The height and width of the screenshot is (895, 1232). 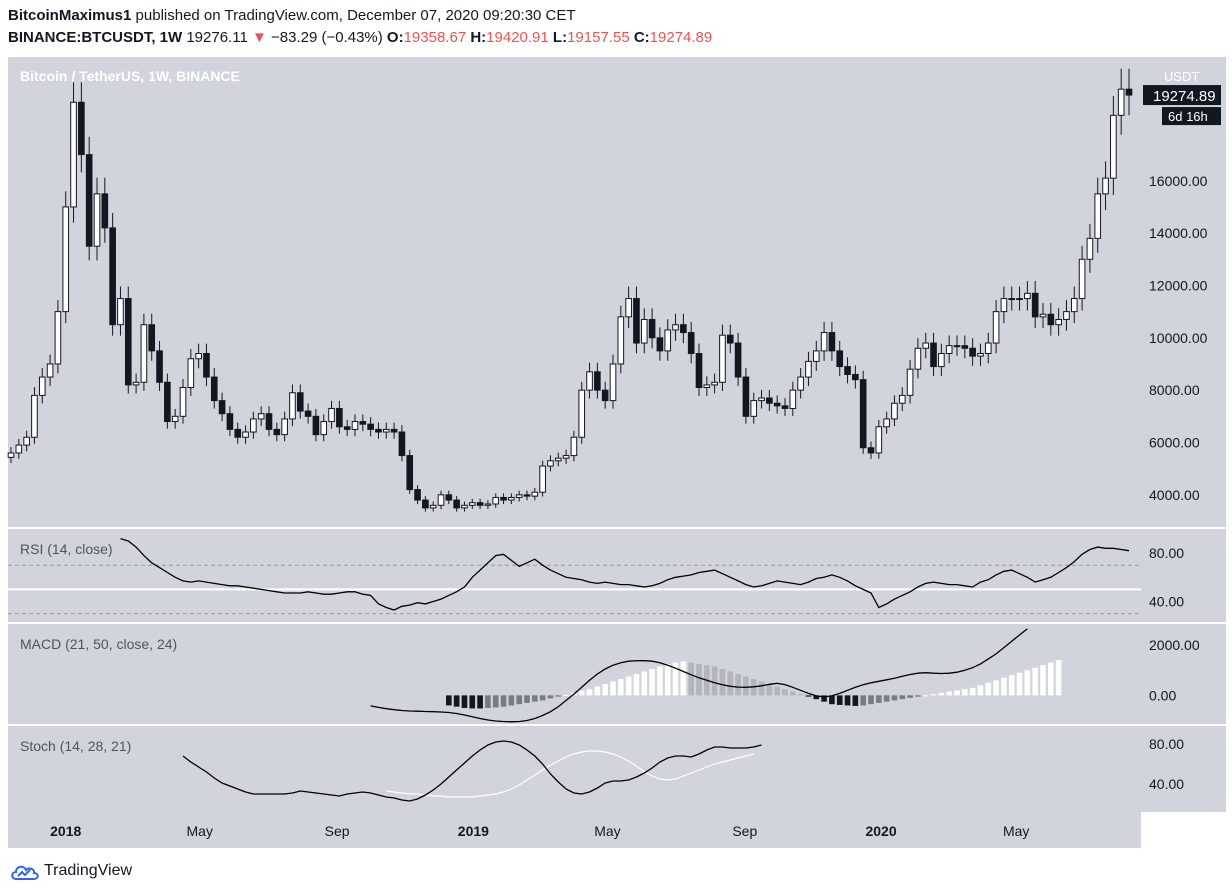 I want to click on tradingview-logo: TradingView, so click(x=71, y=871).